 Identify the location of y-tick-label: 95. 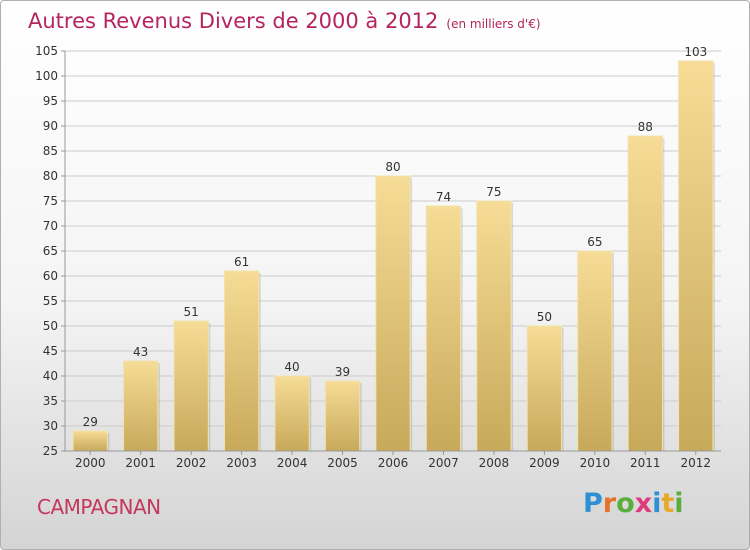
(50, 101).